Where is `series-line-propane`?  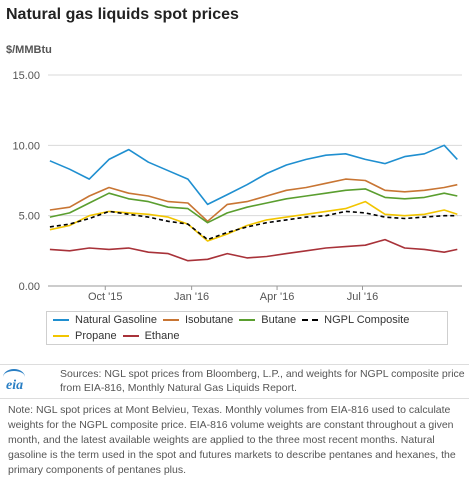 series-line-propane is located at coordinates (253, 221).